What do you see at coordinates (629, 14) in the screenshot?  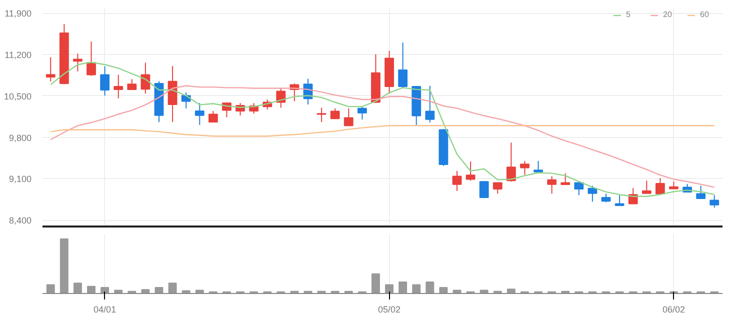 I see `legend-label: 5` at bounding box center [629, 14].